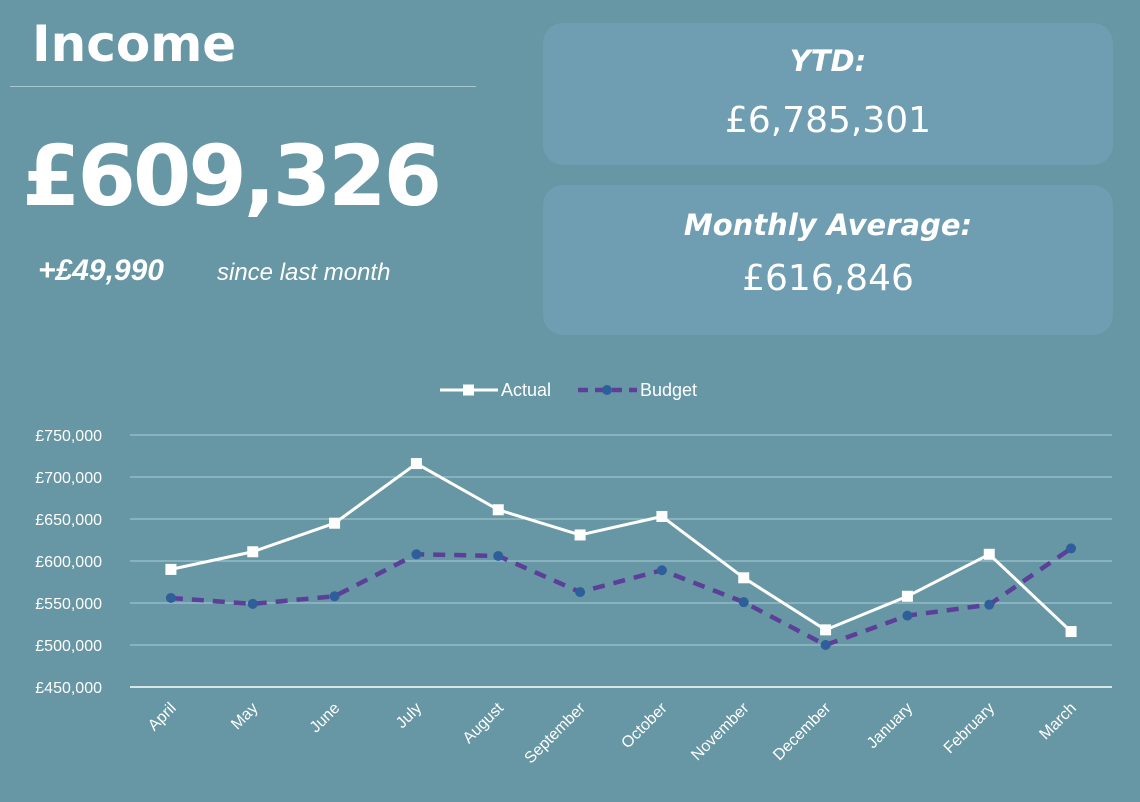 Image resolution: width=1140 pixels, height=802 pixels. I want to click on monthly-average-card: Monthly Average: £616,846, so click(828, 260).